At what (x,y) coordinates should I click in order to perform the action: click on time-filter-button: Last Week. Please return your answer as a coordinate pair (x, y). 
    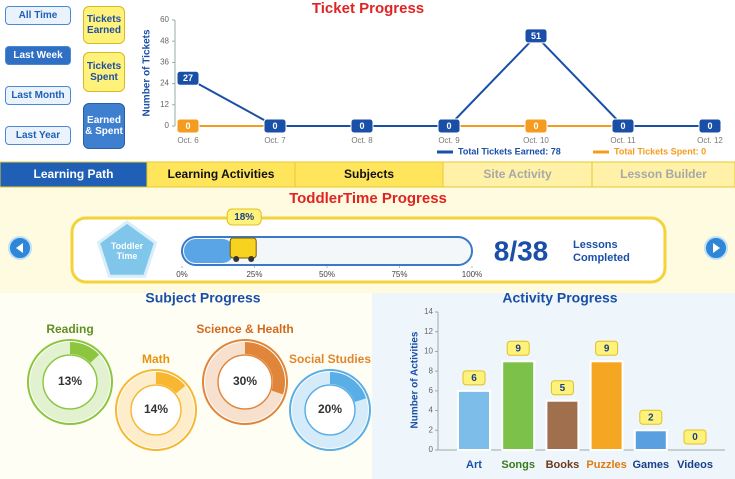
    Looking at the image, I should click on (38, 55).